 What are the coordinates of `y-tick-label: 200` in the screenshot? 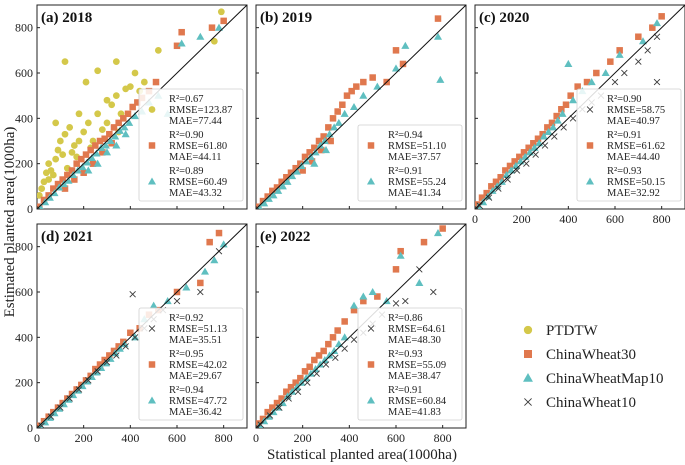 It's located at (24, 164).